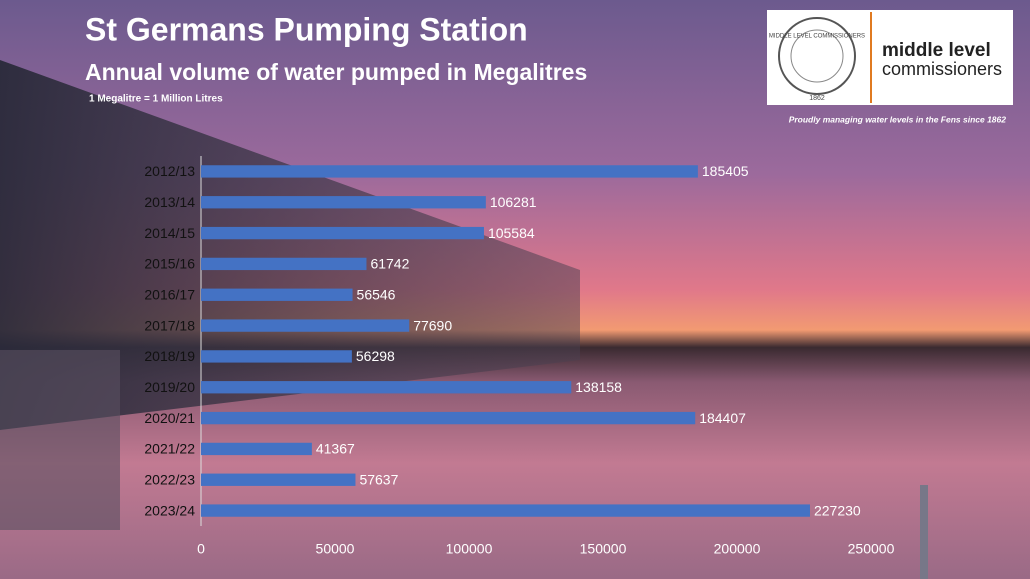  Describe the element at coordinates (722, 418) in the screenshot. I see `data-label: 184407` at that location.